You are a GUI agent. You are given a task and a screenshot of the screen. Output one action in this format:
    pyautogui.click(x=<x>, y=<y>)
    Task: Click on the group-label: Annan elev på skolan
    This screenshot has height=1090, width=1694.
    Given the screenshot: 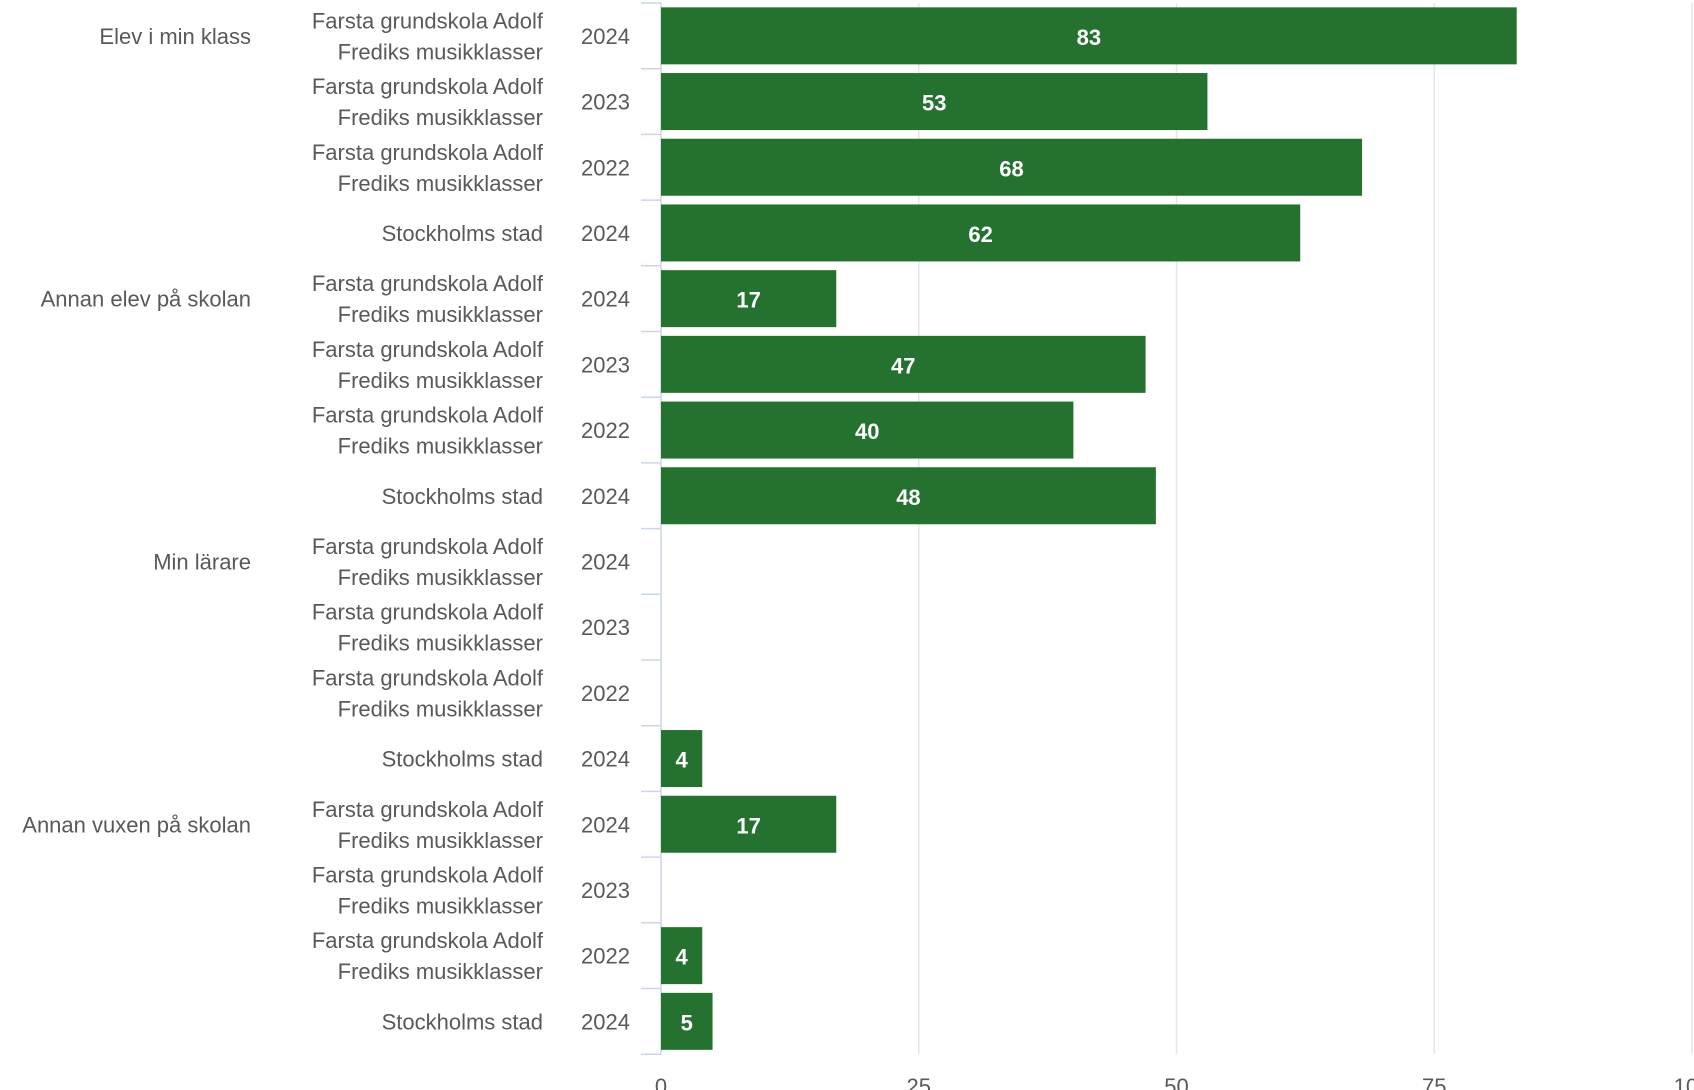 What is the action you would take?
    pyautogui.click(x=146, y=299)
    